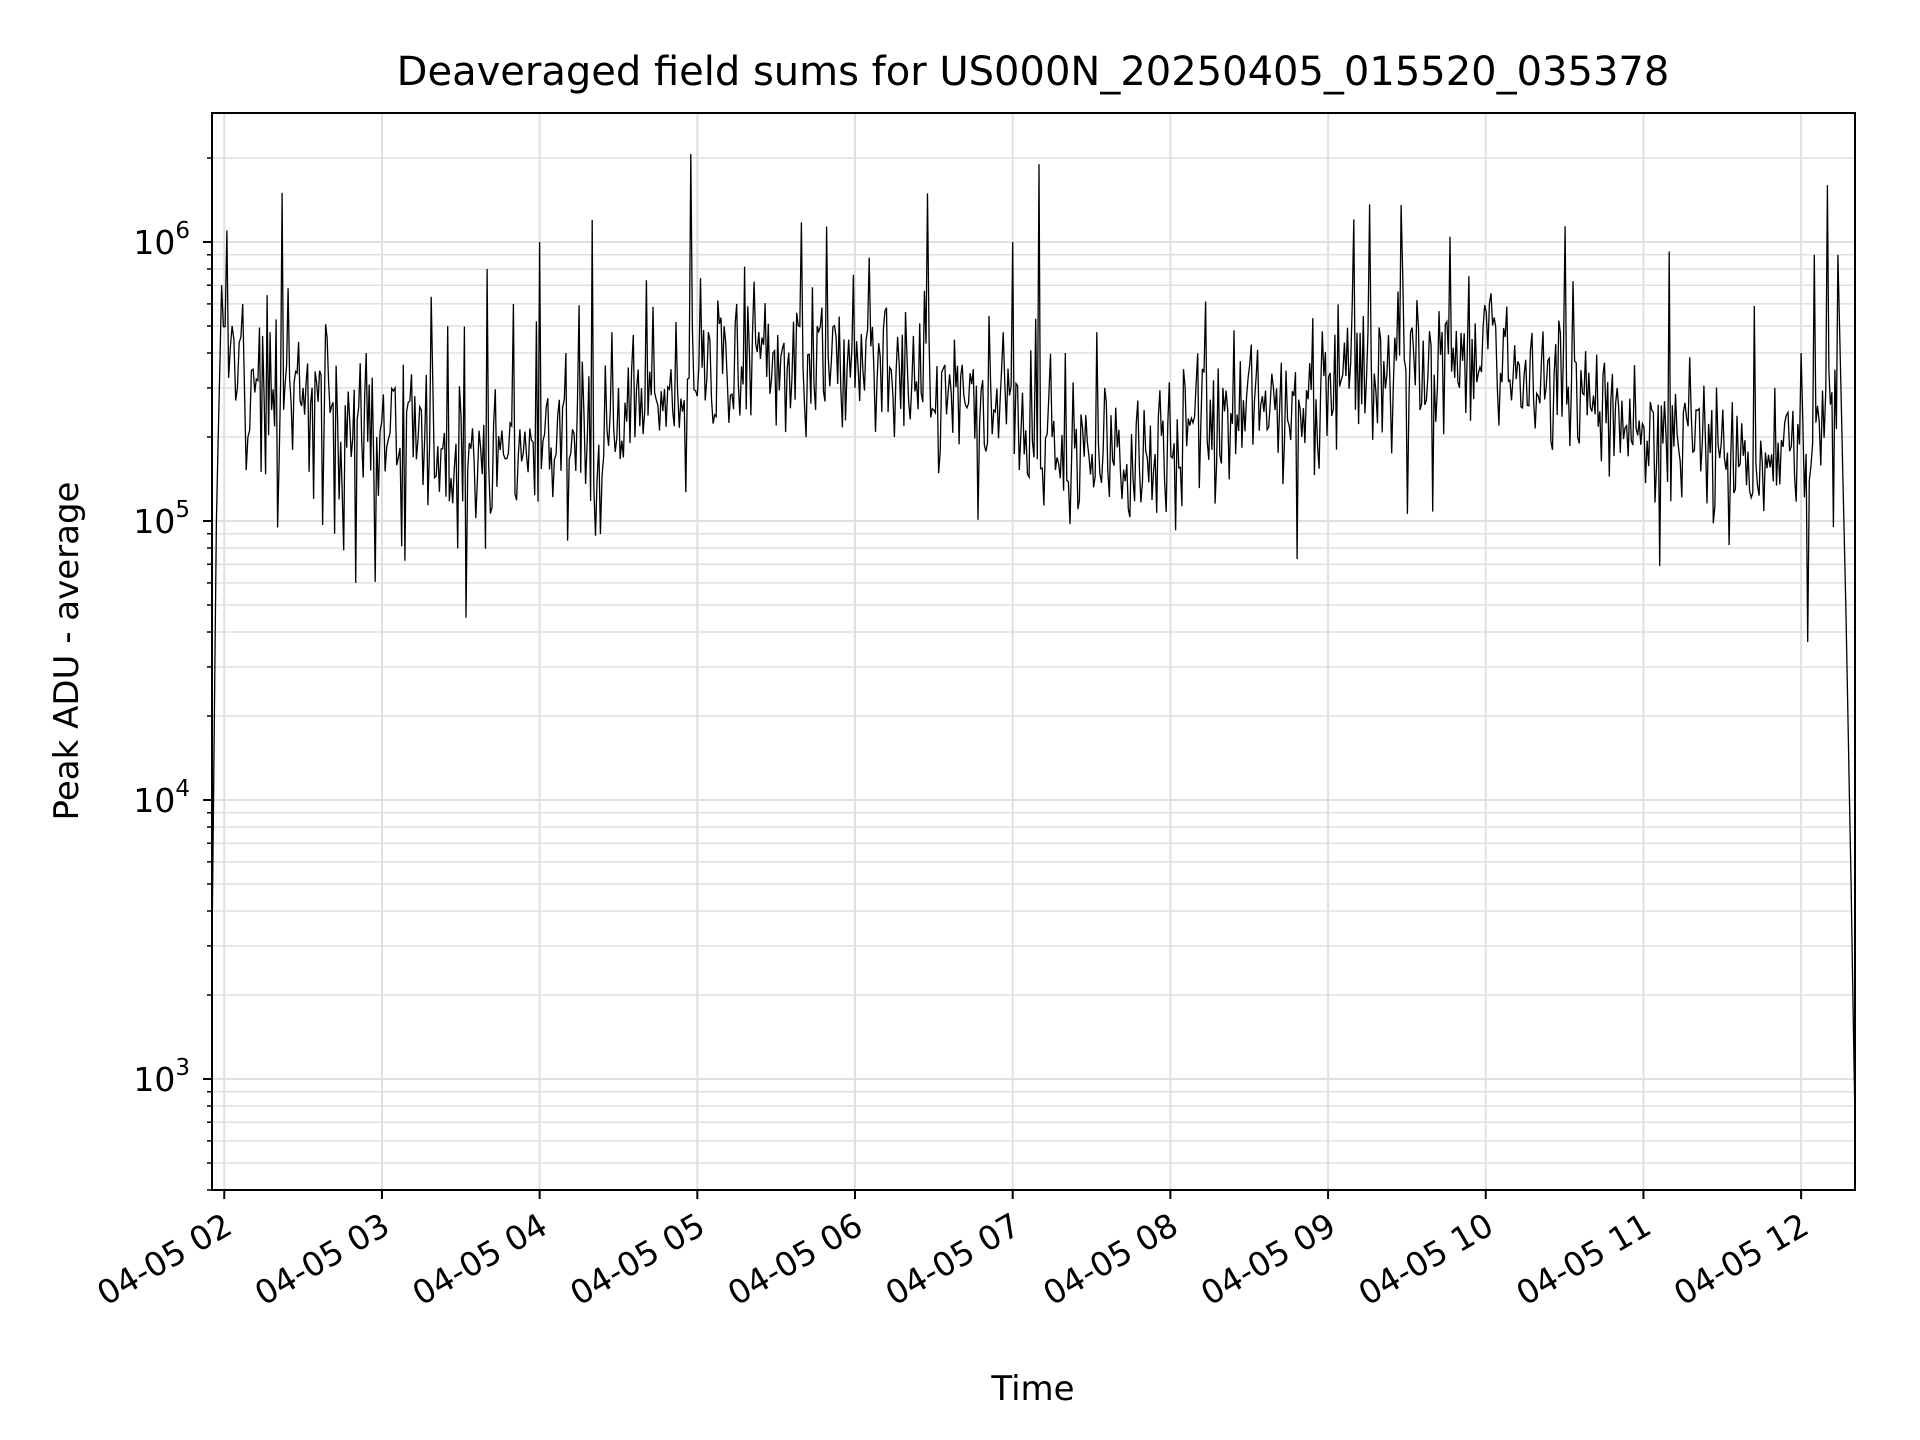  I want to click on y-axis-label: Peak ADU - average, so click(67, 651).